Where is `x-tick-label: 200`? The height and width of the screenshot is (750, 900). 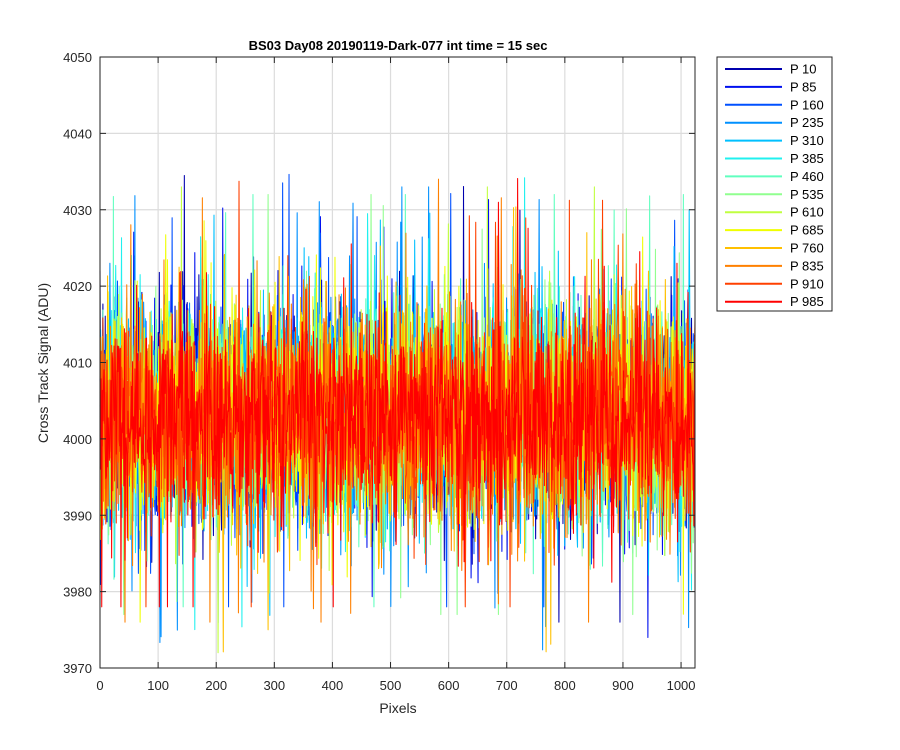
x-tick-label: 200 is located at coordinates (216, 685).